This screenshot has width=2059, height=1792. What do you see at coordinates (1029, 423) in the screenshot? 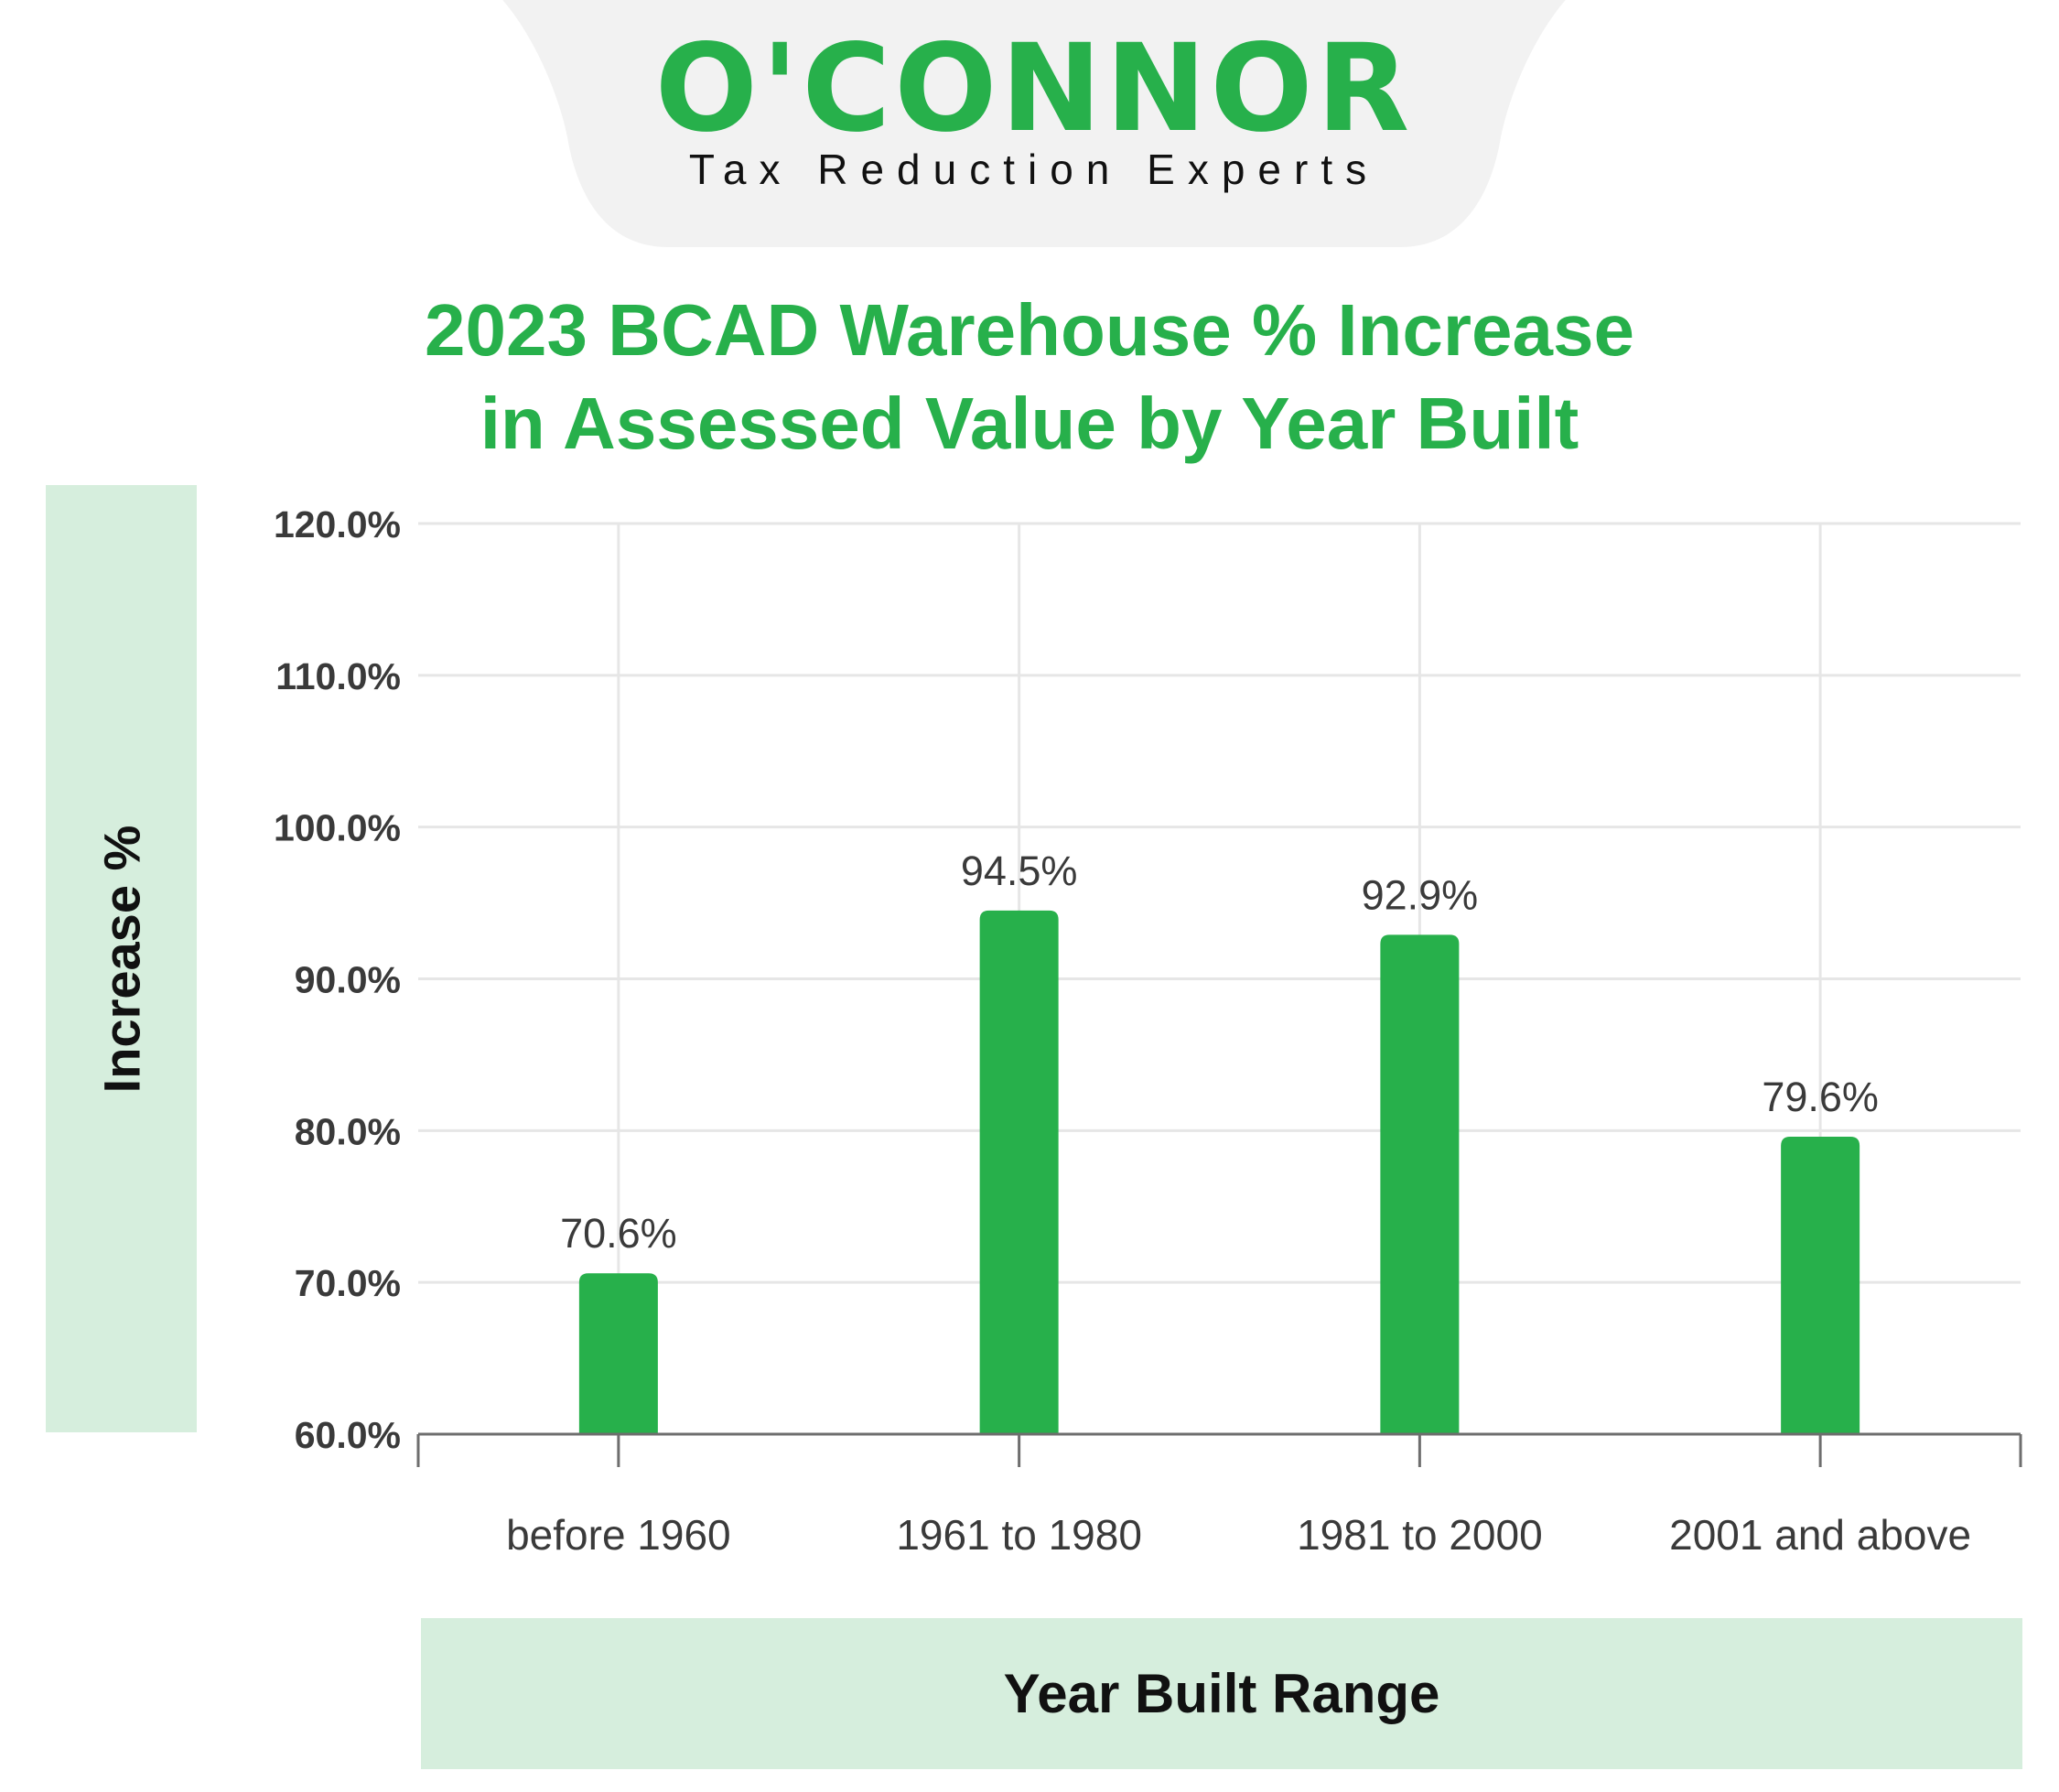
I see `chart-title-line2: in Assessed Value by Year Built` at bounding box center [1029, 423].